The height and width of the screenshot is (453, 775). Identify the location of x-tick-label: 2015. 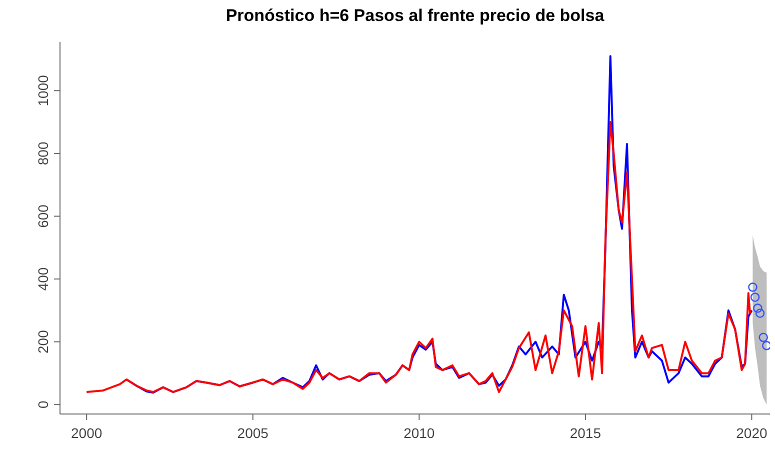
(586, 432).